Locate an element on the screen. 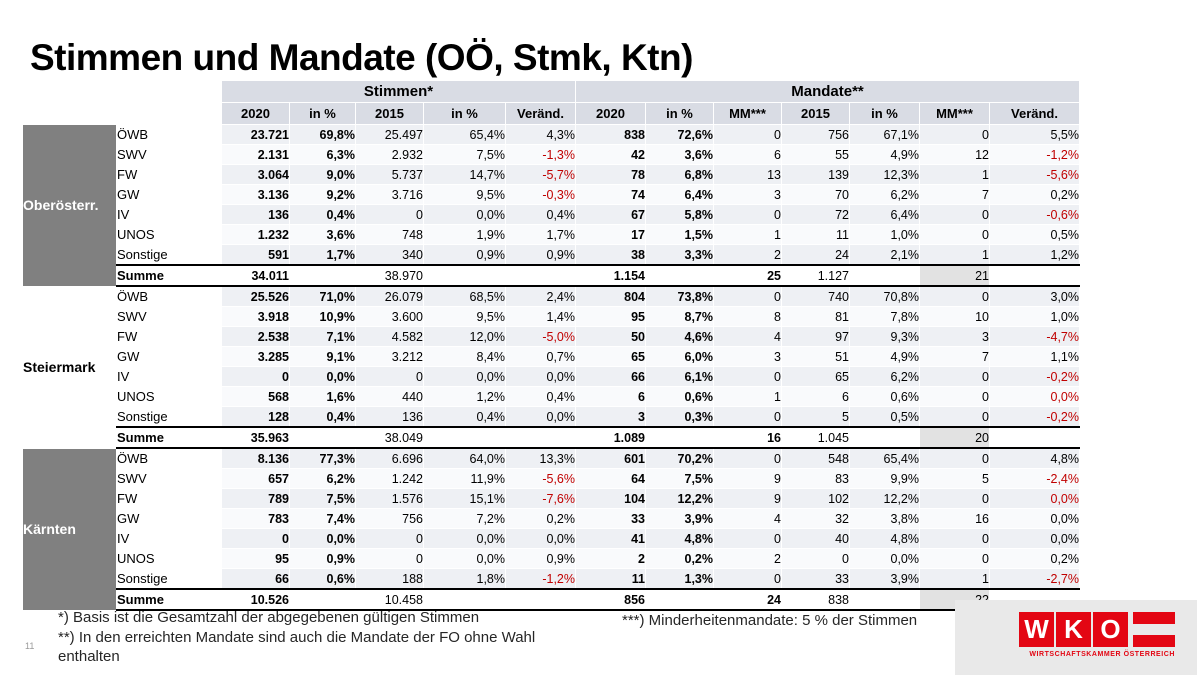 This screenshot has width=1197, height=675. value-cell: -0,2% is located at coordinates (1034, 376).